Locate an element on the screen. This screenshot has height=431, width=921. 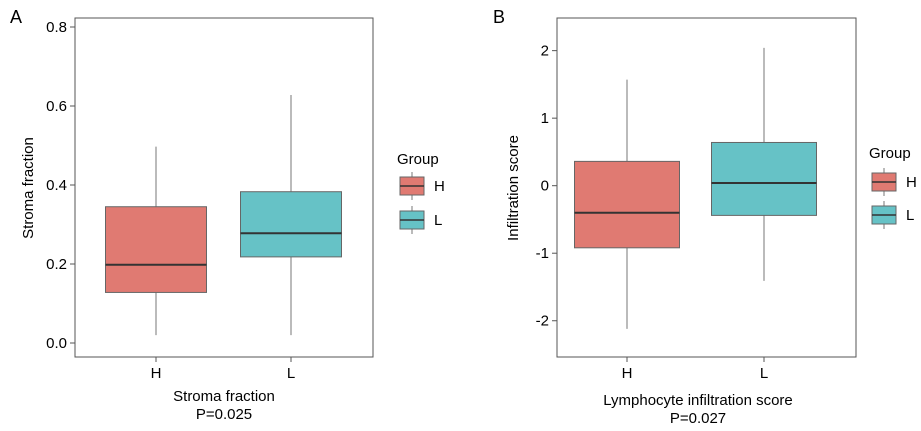
y-tick-label: 0.4 is located at coordinates (56, 185).